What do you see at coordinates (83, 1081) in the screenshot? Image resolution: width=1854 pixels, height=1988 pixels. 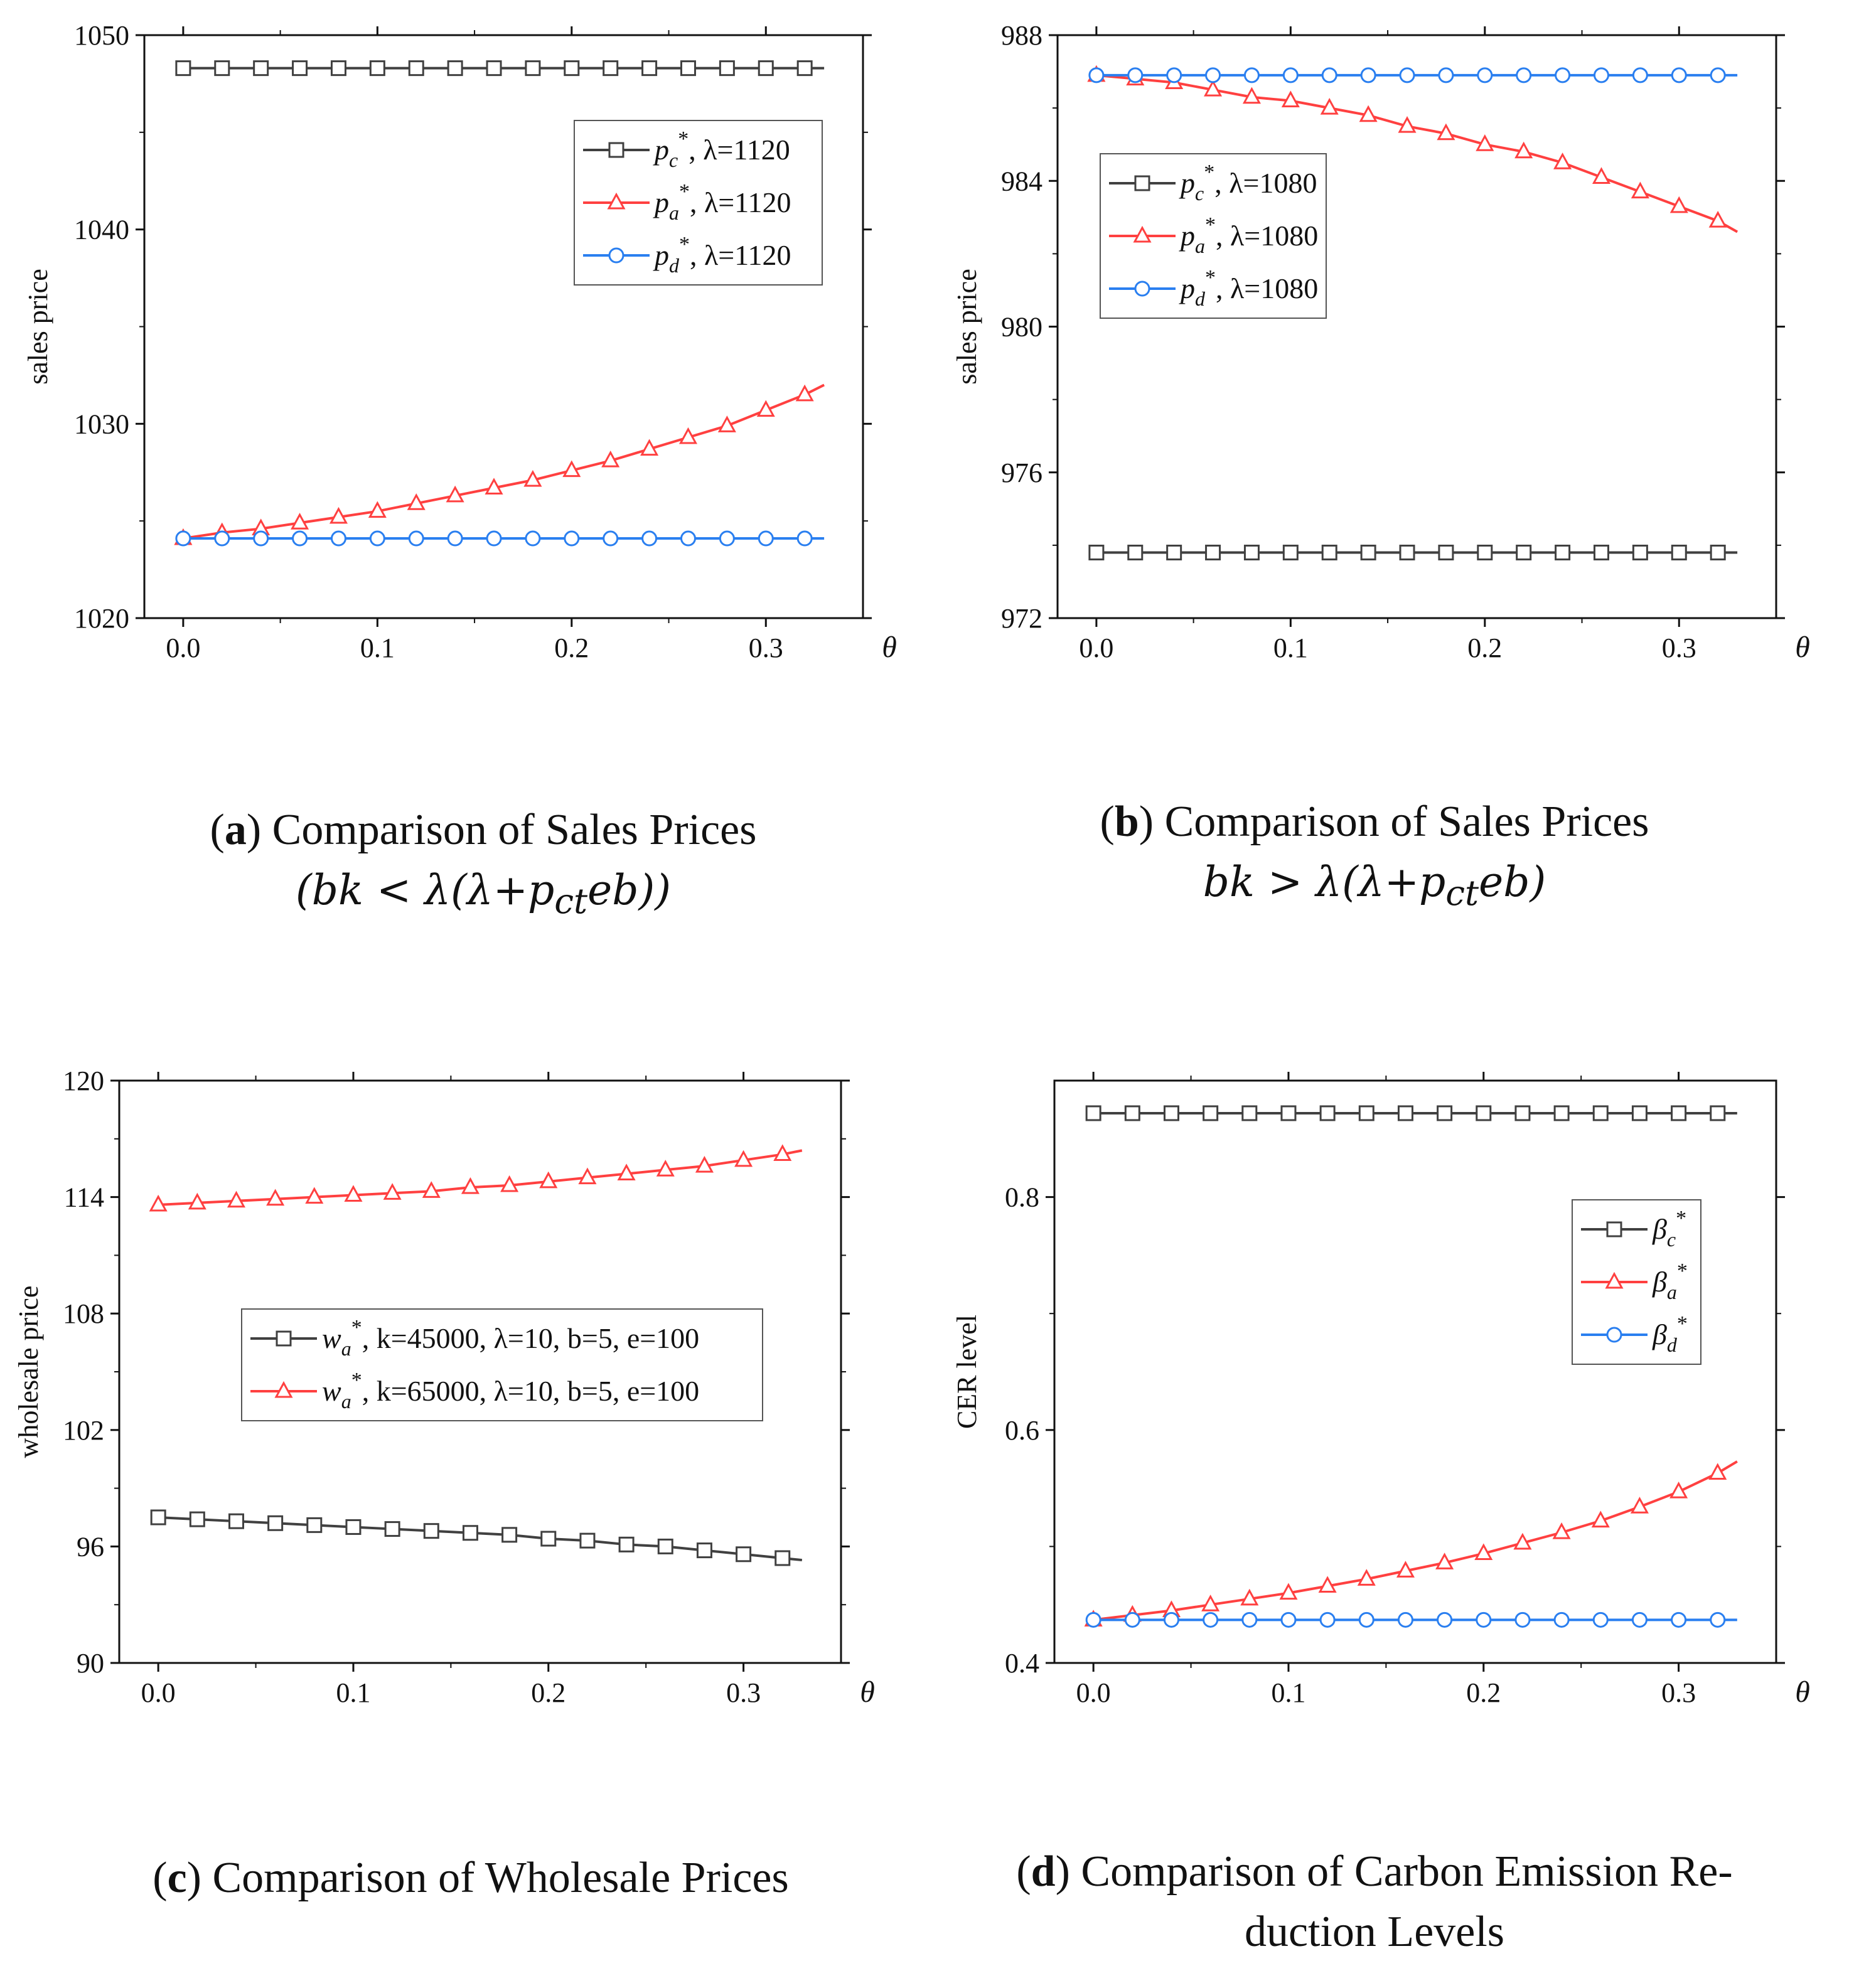 I see `y-tick-label: 120` at bounding box center [83, 1081].